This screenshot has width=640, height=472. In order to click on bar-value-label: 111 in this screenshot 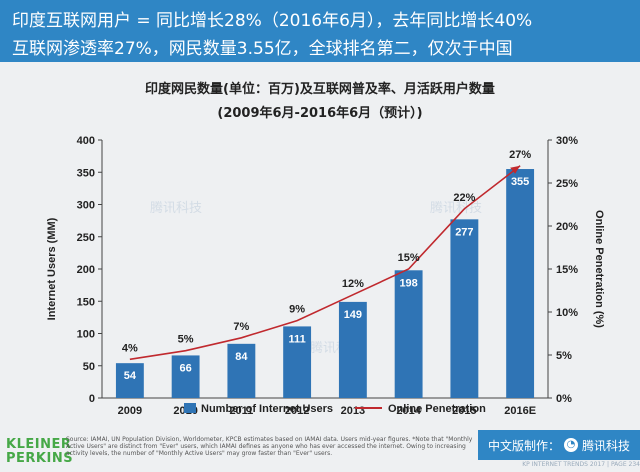, I will do `click(297, 339)`.